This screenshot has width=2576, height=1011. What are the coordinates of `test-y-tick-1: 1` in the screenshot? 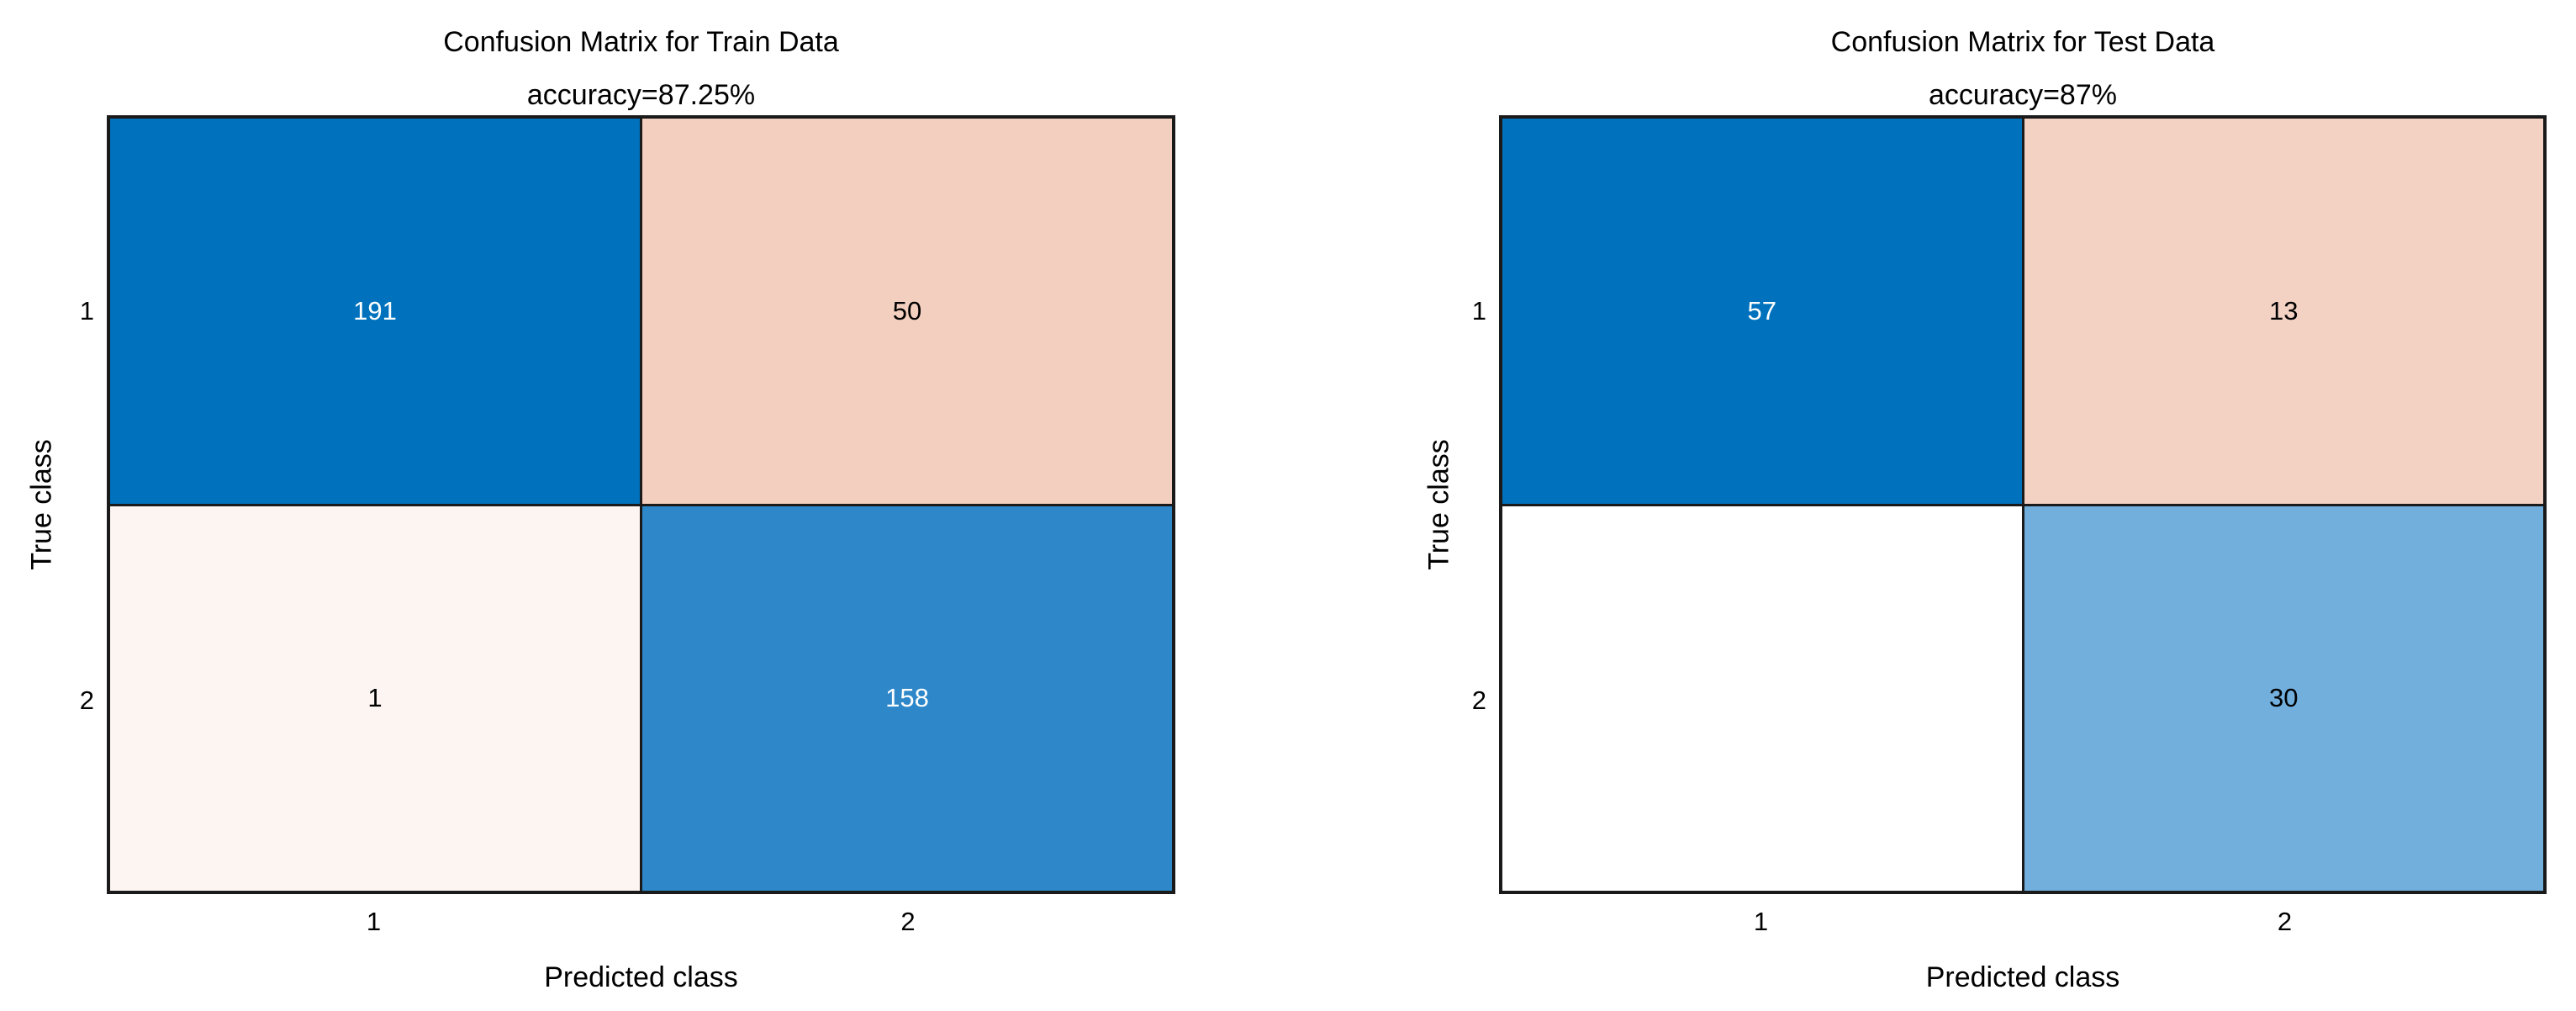 It's located at (1478, 311).